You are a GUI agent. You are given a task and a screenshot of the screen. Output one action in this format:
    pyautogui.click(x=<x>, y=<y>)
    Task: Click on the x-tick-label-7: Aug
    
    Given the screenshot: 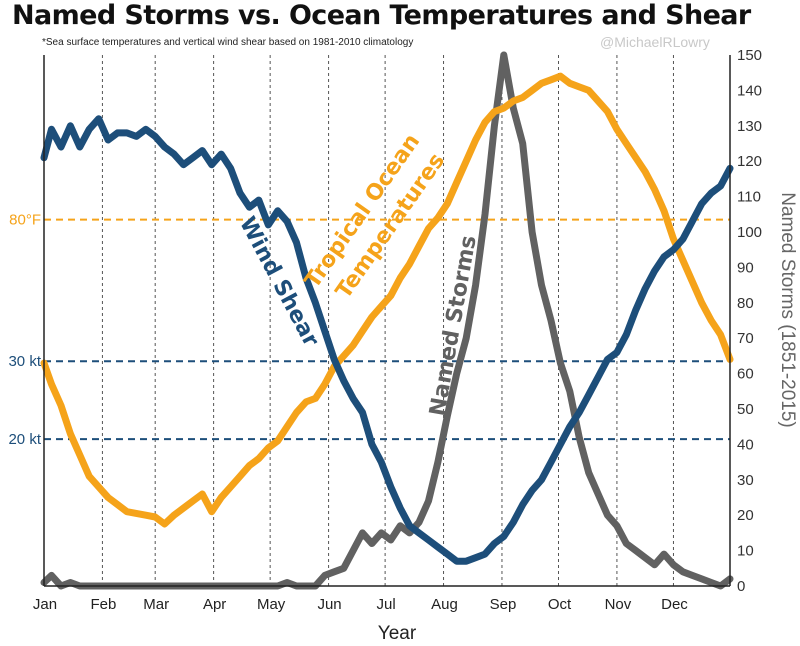 What is the action you would take?
    pyautogui.click(x=444, y=604)
    